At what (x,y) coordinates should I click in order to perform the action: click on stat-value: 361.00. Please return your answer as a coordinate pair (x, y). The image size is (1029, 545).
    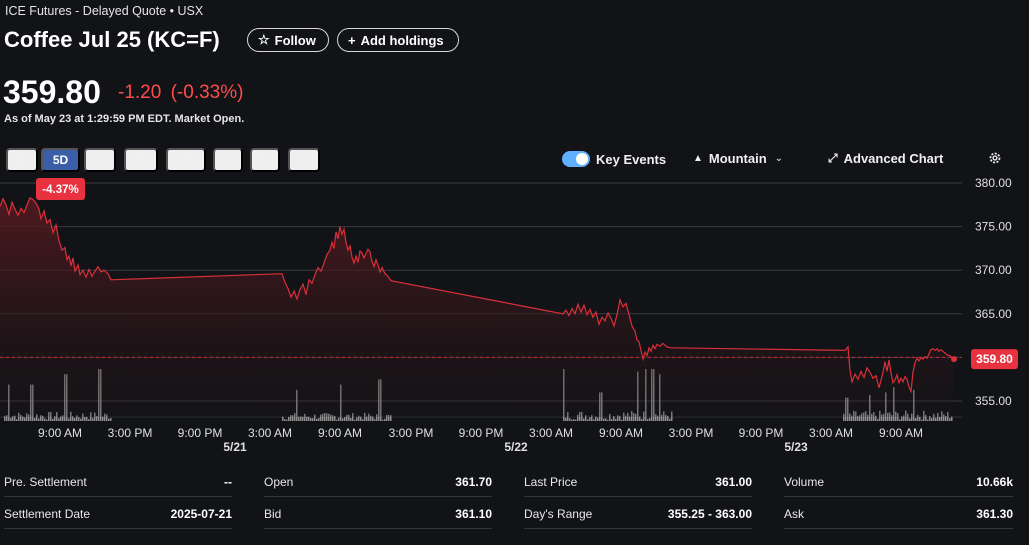
    Looking at the image, I should click on (733, 482).